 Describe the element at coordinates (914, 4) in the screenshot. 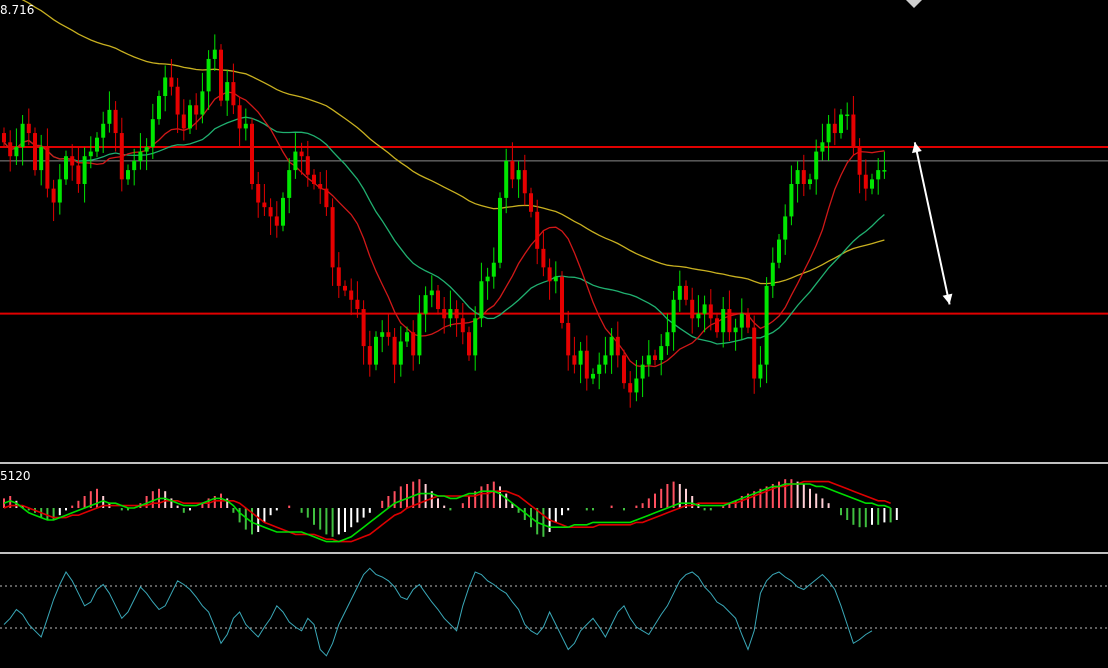

I see `indicator-marker-icon` at that location.